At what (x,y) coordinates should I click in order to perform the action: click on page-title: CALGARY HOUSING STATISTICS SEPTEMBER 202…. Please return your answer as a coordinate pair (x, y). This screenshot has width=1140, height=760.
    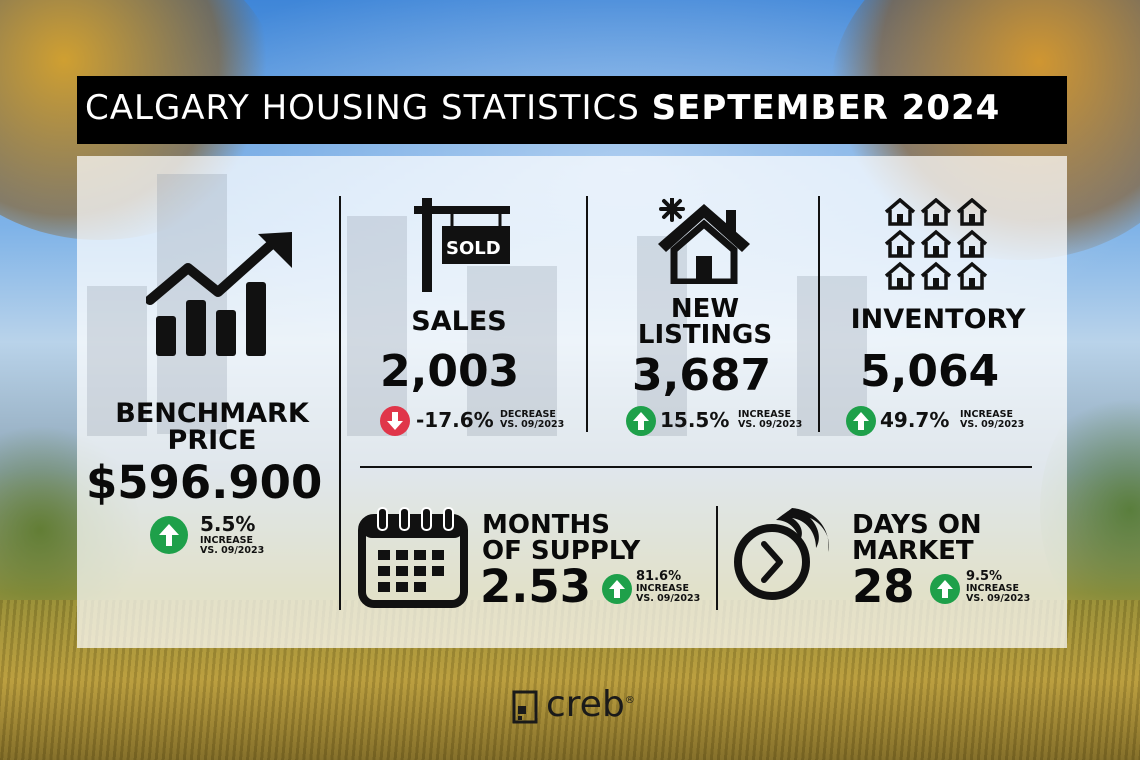
    Looking at the image, I should click on (542, 108).